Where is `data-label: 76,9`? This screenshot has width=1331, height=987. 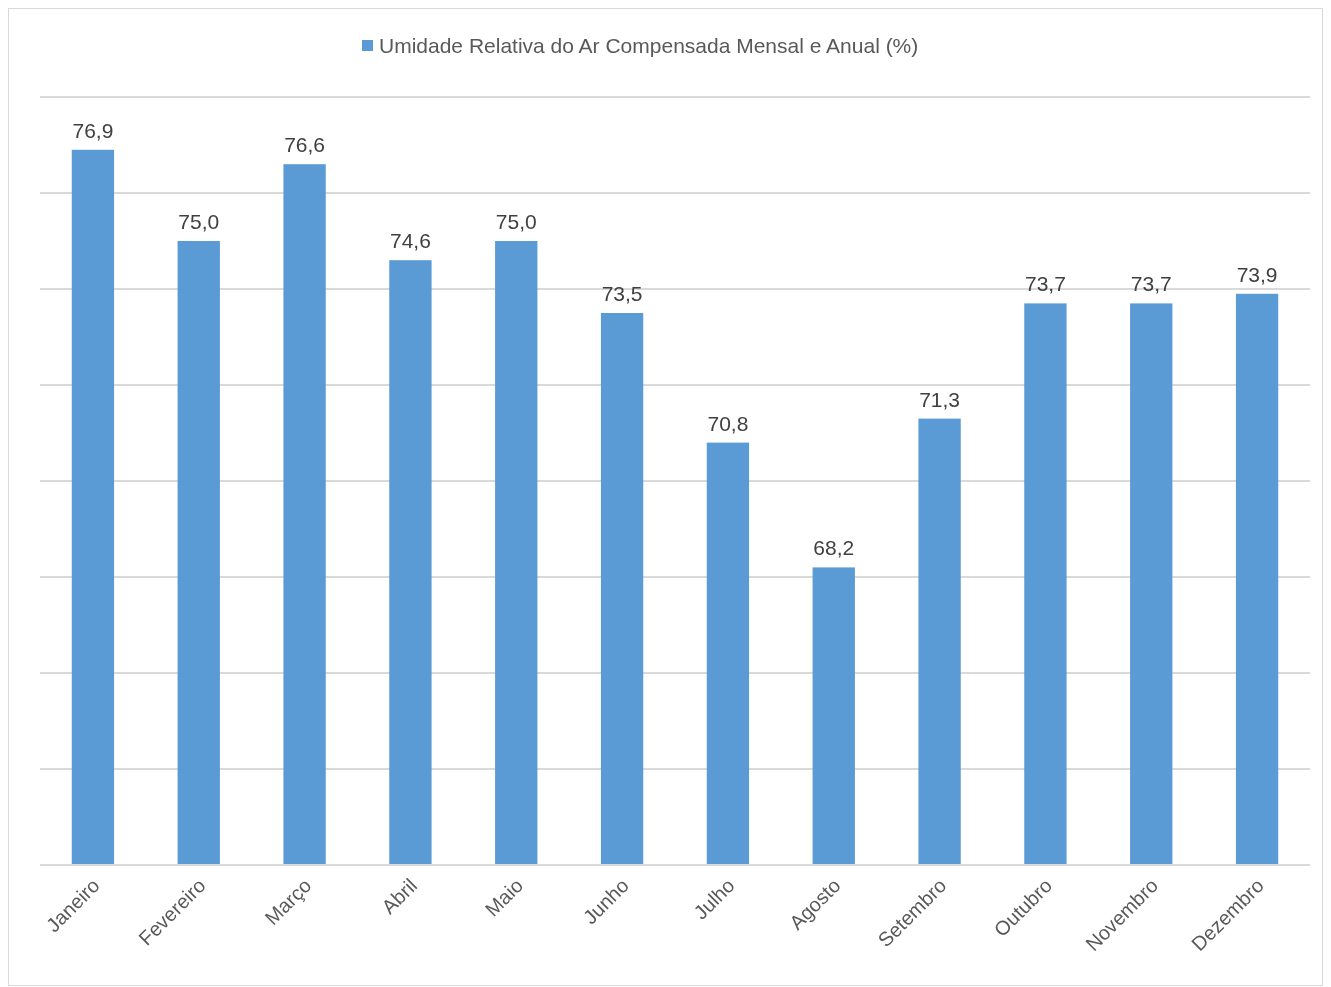 data-label: 76,9 is located at coordinates (93, 130).